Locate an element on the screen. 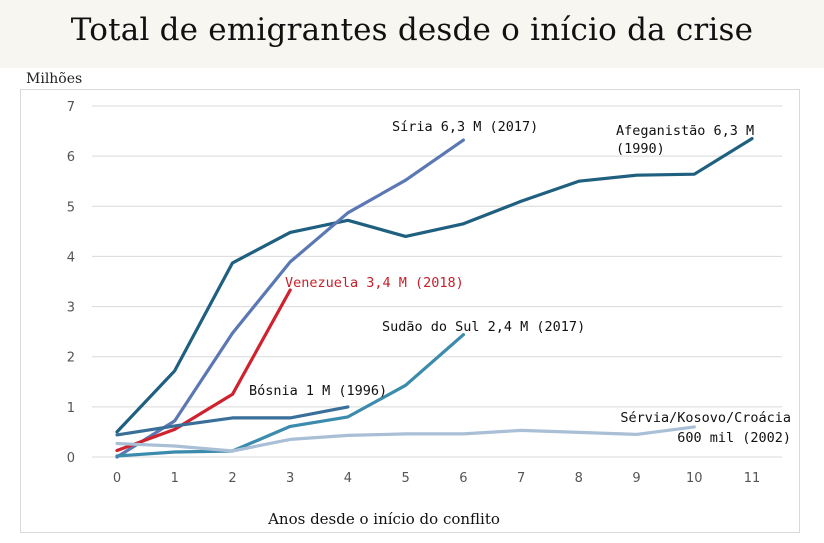 The width and height of the screenshot is (824, 543). y-tick-label: 6 is located at coordinates (71, 157).